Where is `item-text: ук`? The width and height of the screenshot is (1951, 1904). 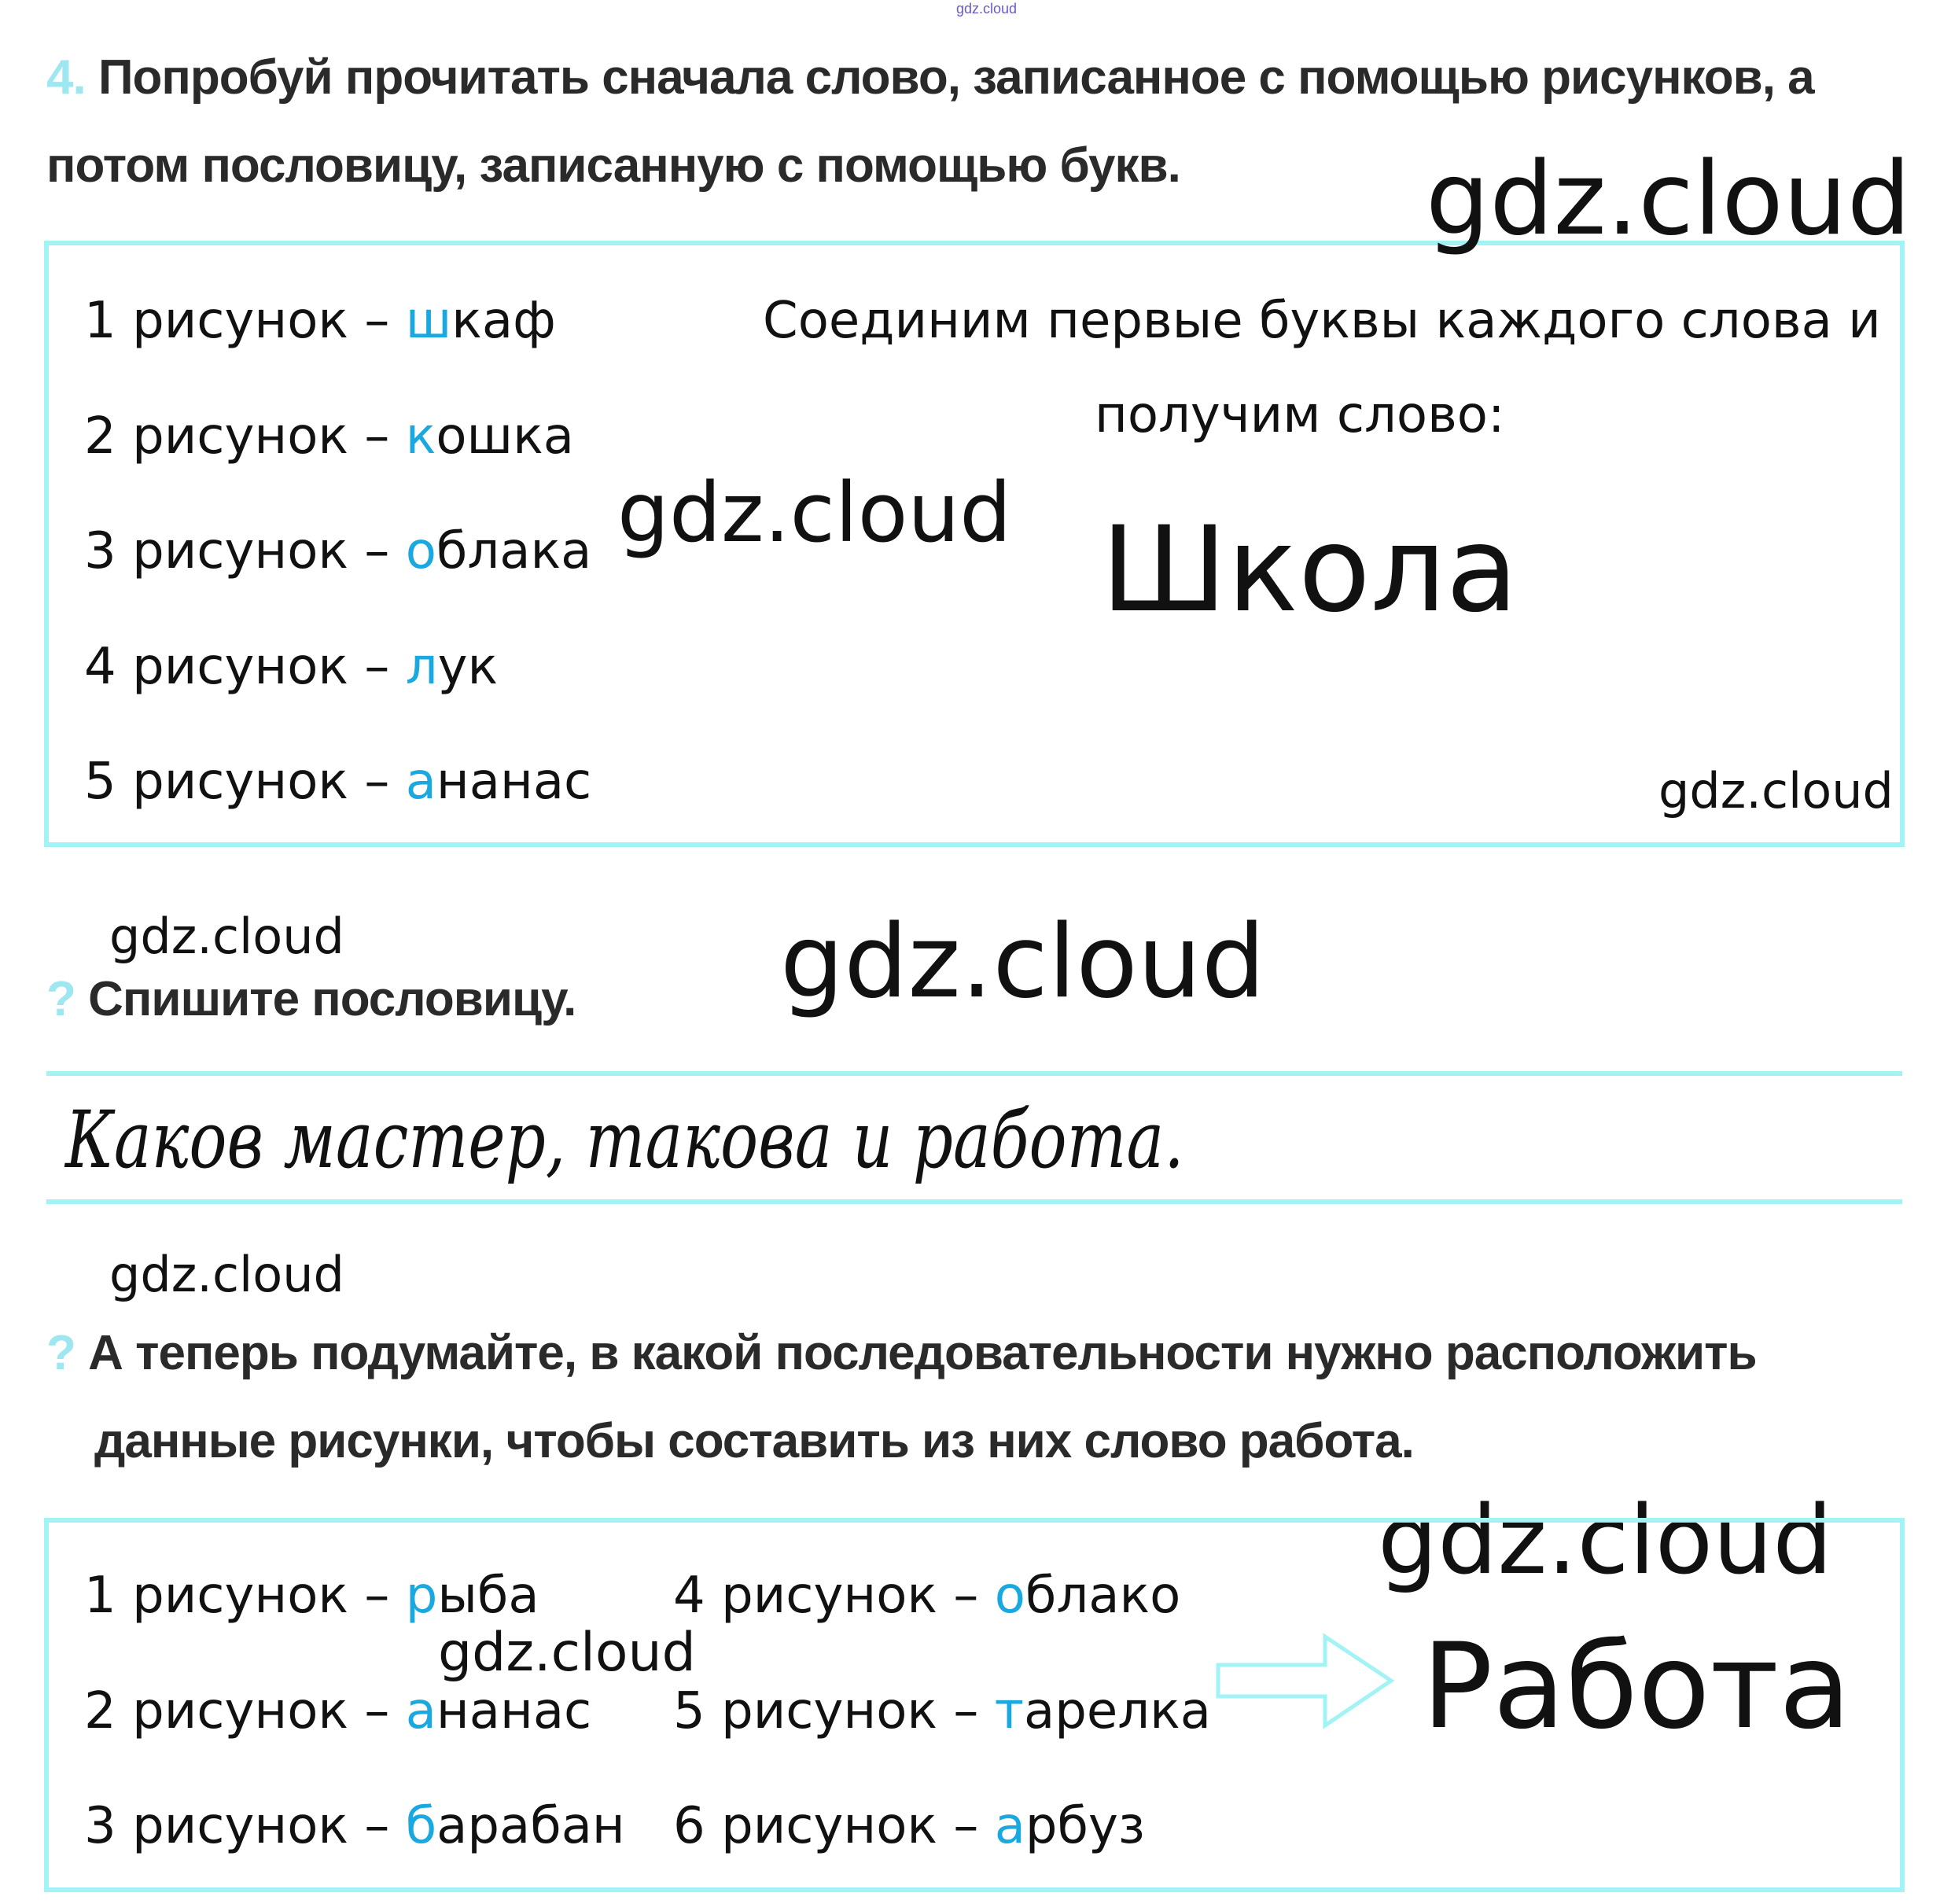
item-text: ук is located at coordinates (468, 667).